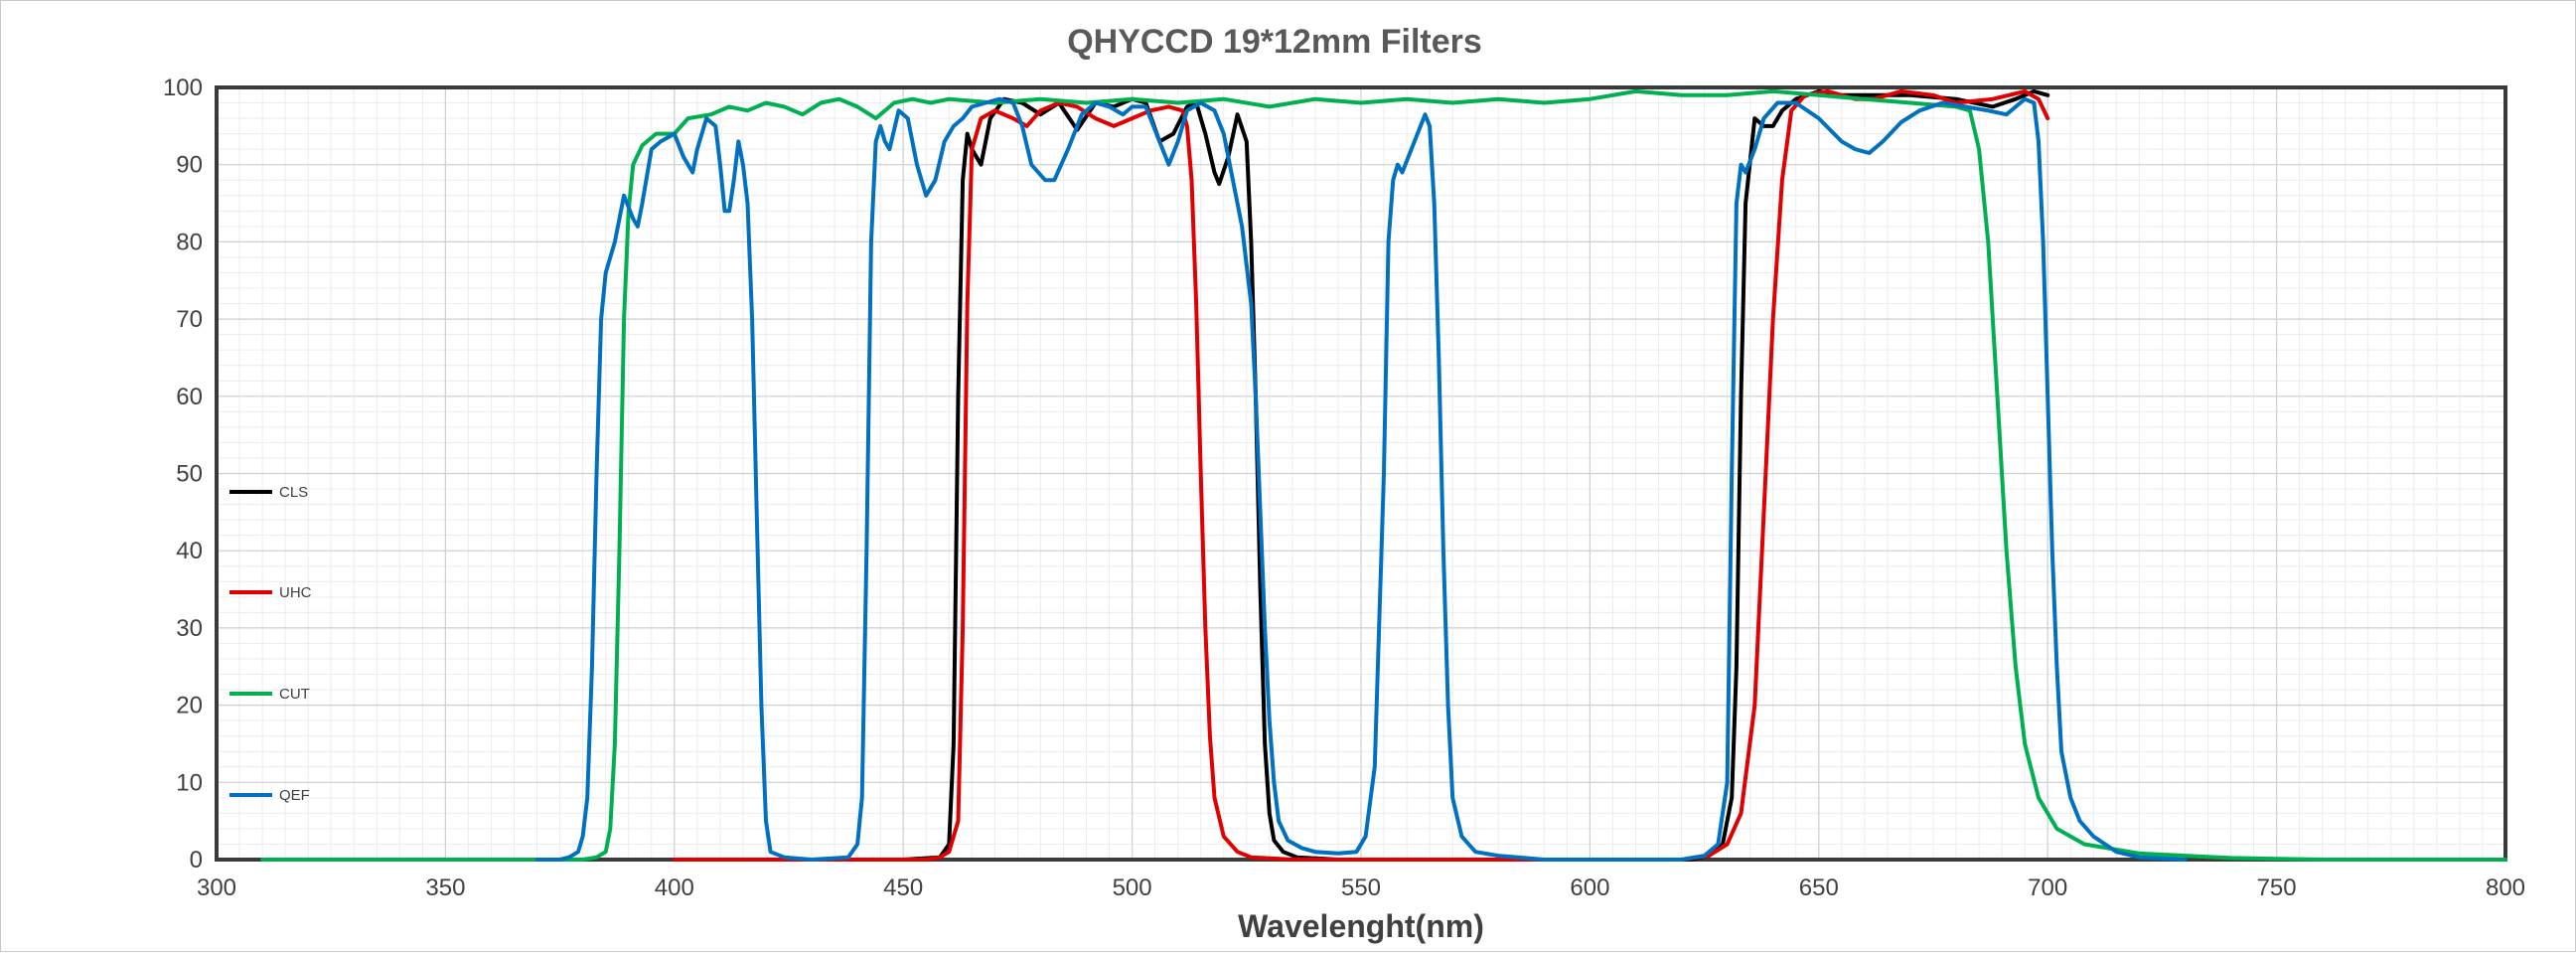 The width and height of the screenshot is (2576, 953). I want to click on x-tick-label: 750, so click(2277, 888).